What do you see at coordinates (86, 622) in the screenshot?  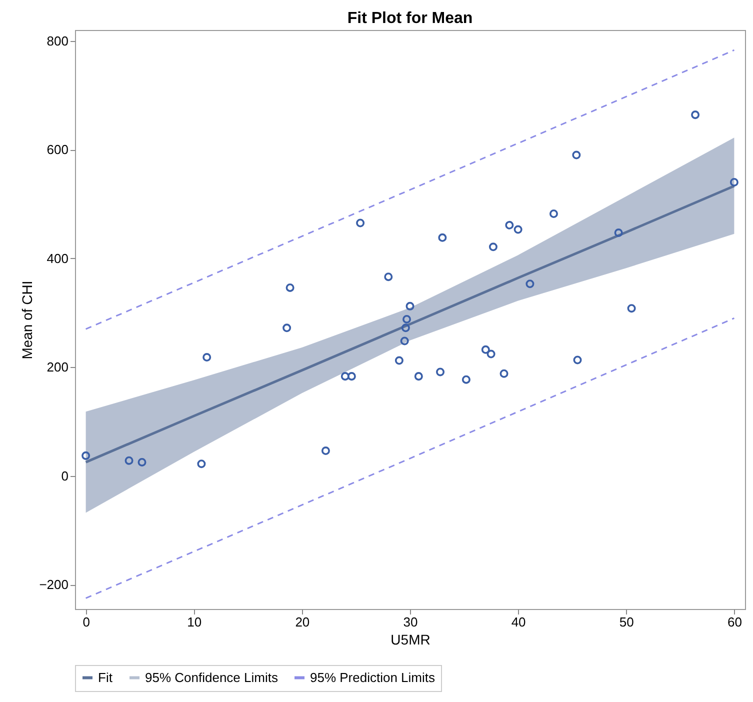 I see `x-tick-label: 0` at bounding box center [86, 622].